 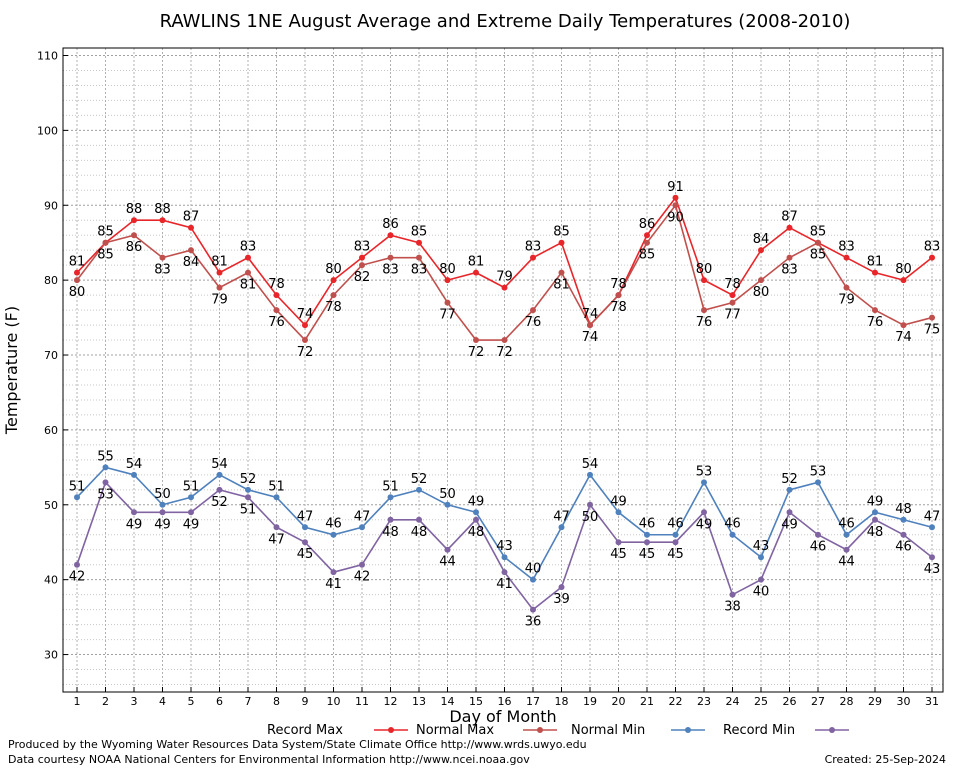 What do you see at coordinates (818, 232) in the screenshot?
I see `record-max-data-label: 85` at bounding box center [818, 232].